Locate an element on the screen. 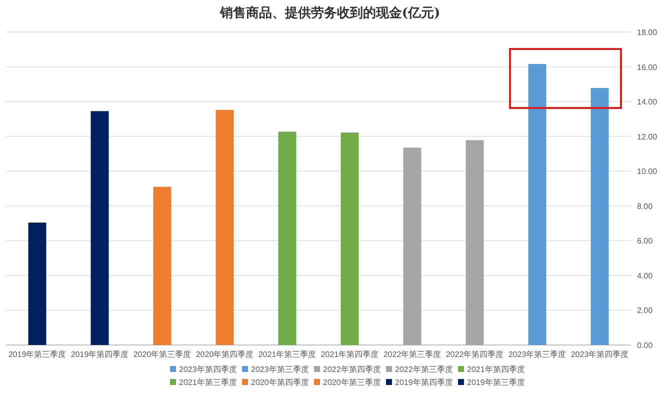 The image size is (660, 395). legend-item: 2020年第三季度 is located at coordinates (347, 382).